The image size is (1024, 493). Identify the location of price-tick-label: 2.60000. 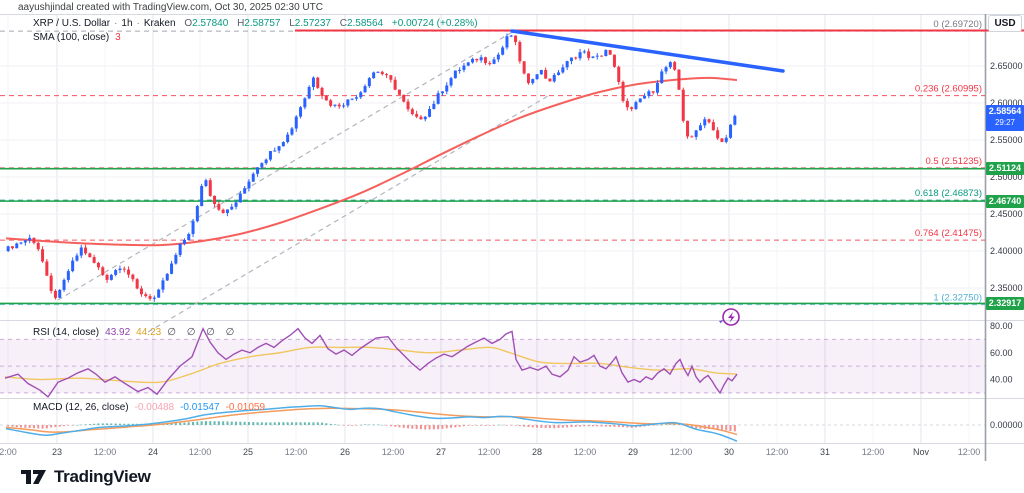
(1006, 103).